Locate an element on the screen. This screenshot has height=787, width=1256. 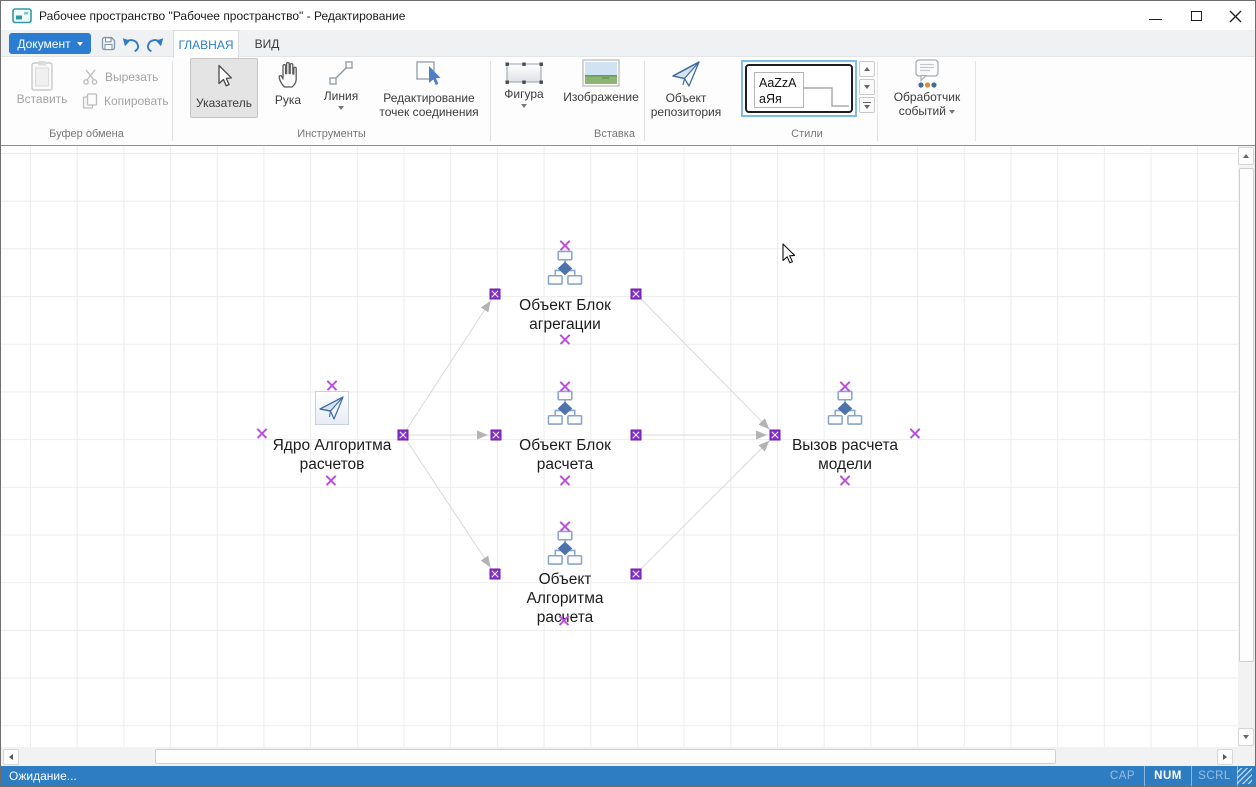
edit-connection-points-icon is located at coordinates (428, 73).